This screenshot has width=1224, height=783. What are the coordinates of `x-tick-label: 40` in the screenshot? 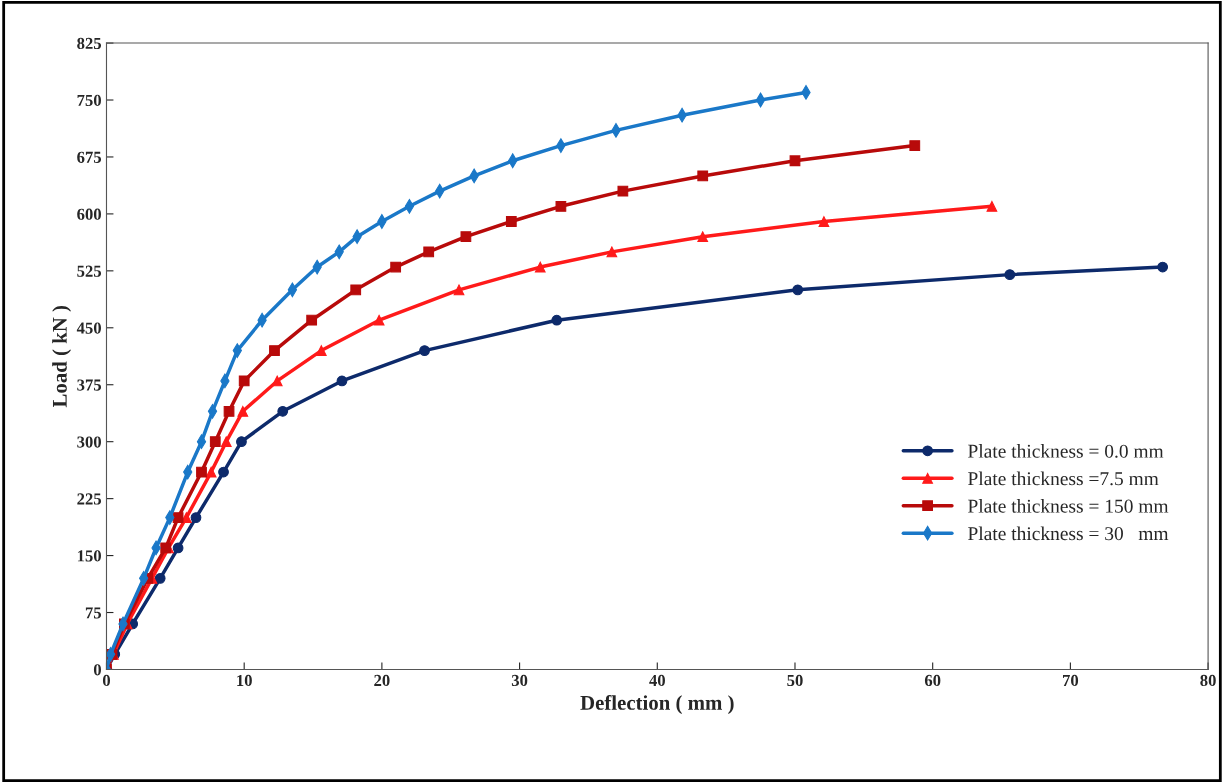 It's located at (657, 680).